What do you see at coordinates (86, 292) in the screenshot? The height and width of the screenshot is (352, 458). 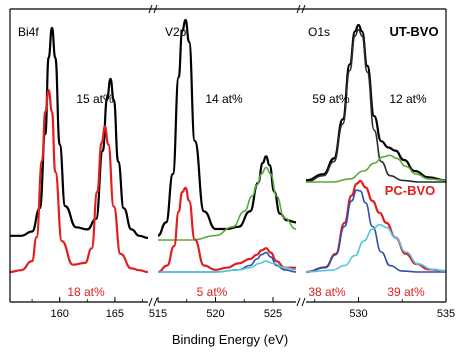 I see `annotation-lower: 18 at%` at bounding box center [86, 292].